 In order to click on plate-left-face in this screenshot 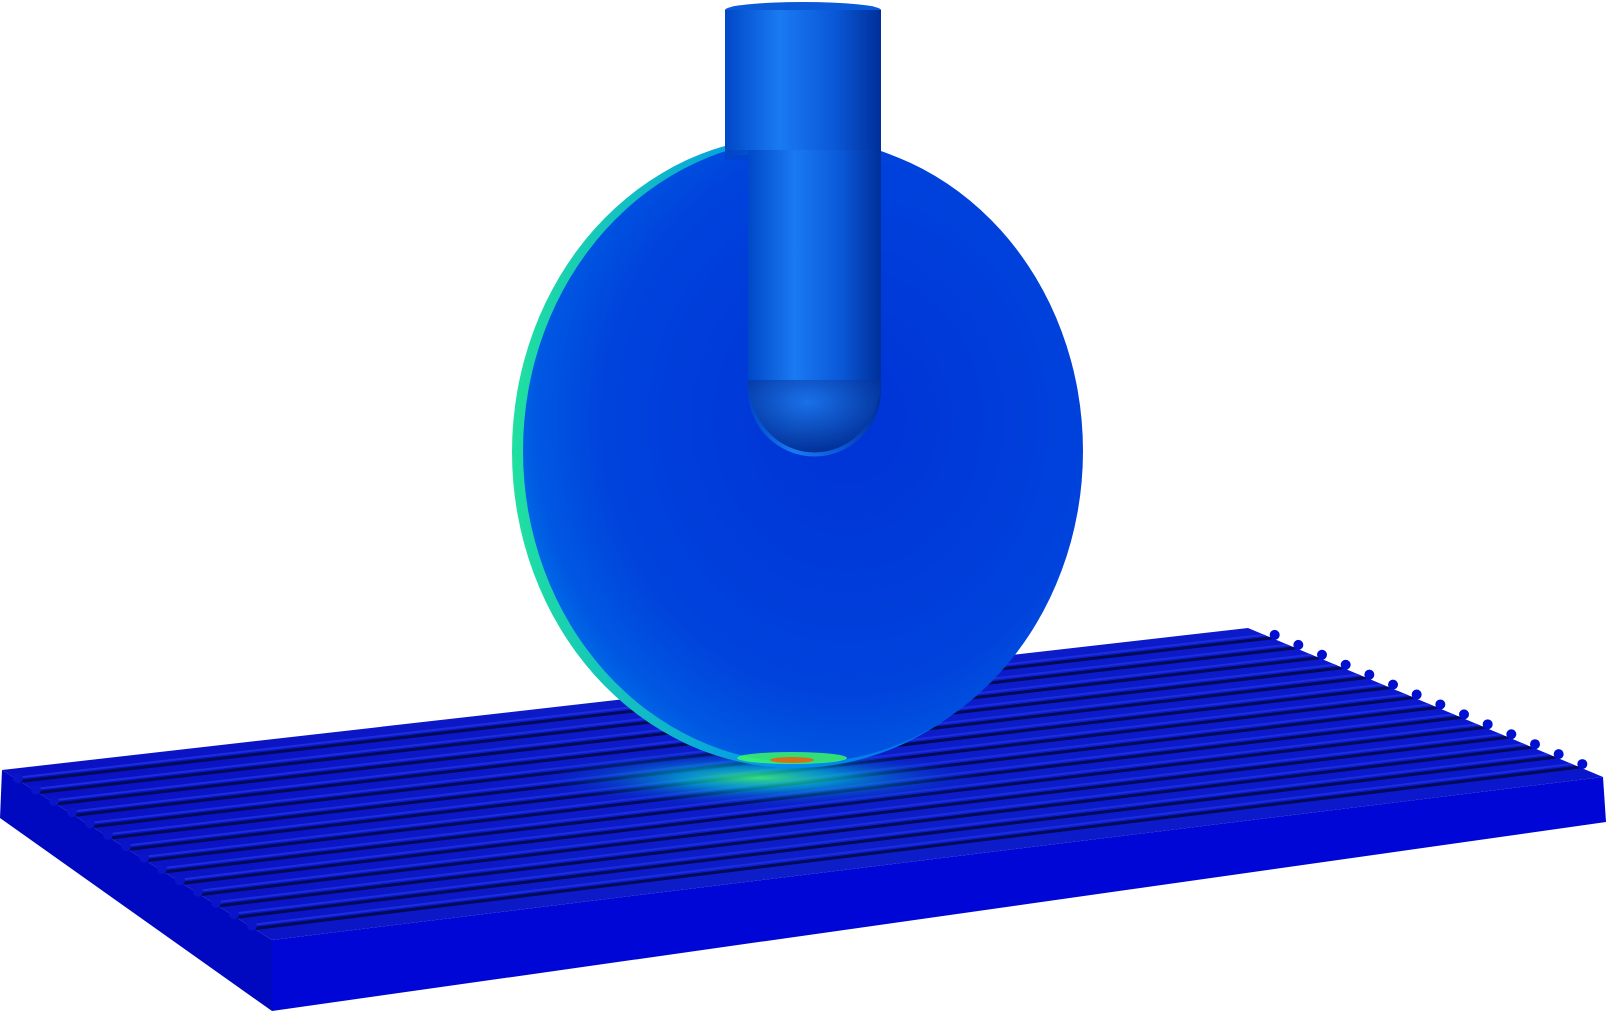, I will do `click(136, 890)`.